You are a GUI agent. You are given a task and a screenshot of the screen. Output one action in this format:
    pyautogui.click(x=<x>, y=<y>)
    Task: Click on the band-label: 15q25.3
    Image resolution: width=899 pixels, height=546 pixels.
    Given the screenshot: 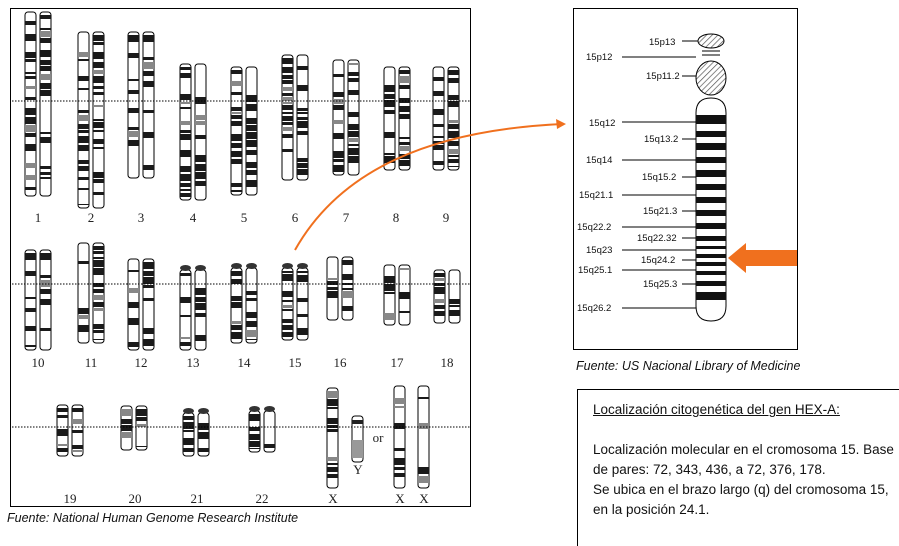 What is the action you would take?
    pyautogui.click(x=660, y=284)
    